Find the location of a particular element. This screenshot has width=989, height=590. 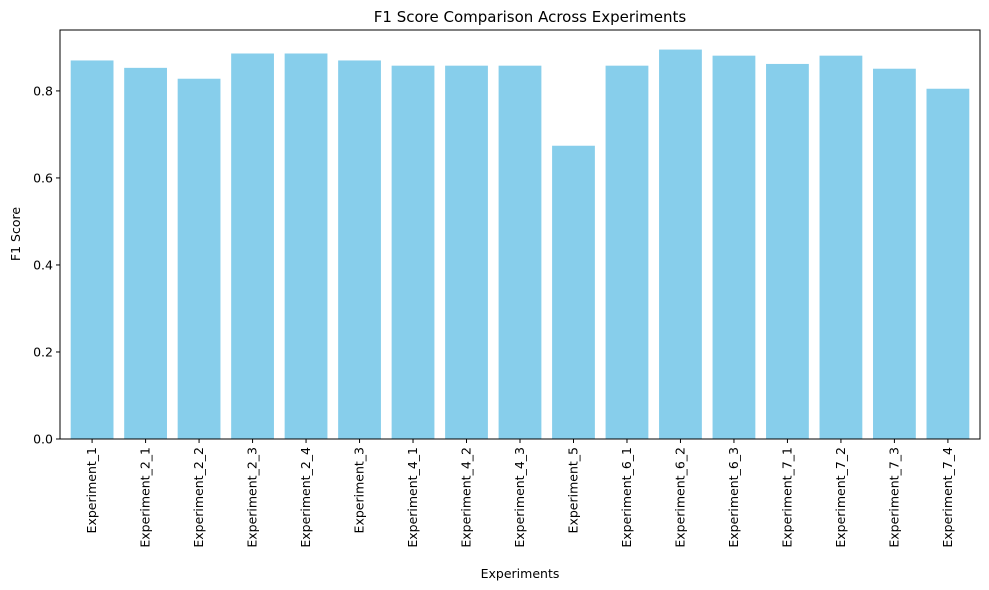

x-tick-label: Experiment_4_3 is located at coordinates (519, 497).